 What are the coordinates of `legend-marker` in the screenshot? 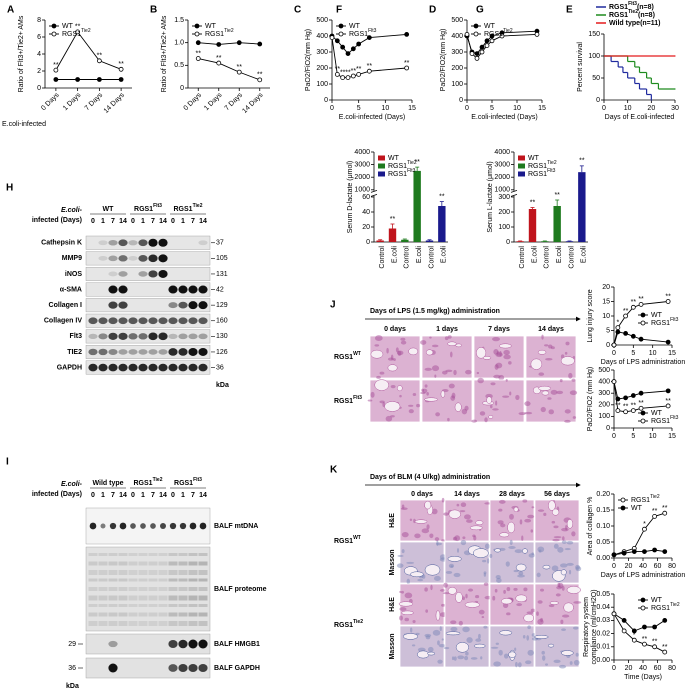 It's located at (643, 608).